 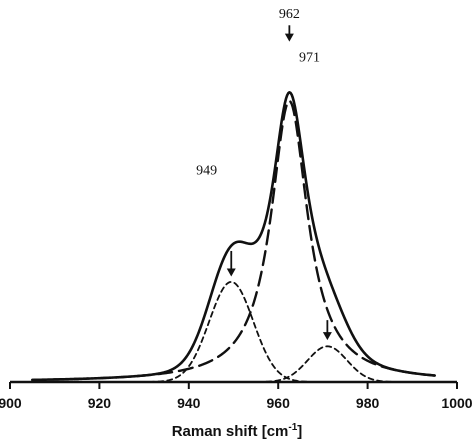 What do you see at coordinates (206, 171) in the screenshot?
I see `peak-label-949: 949` at bounding box center [206, 171].